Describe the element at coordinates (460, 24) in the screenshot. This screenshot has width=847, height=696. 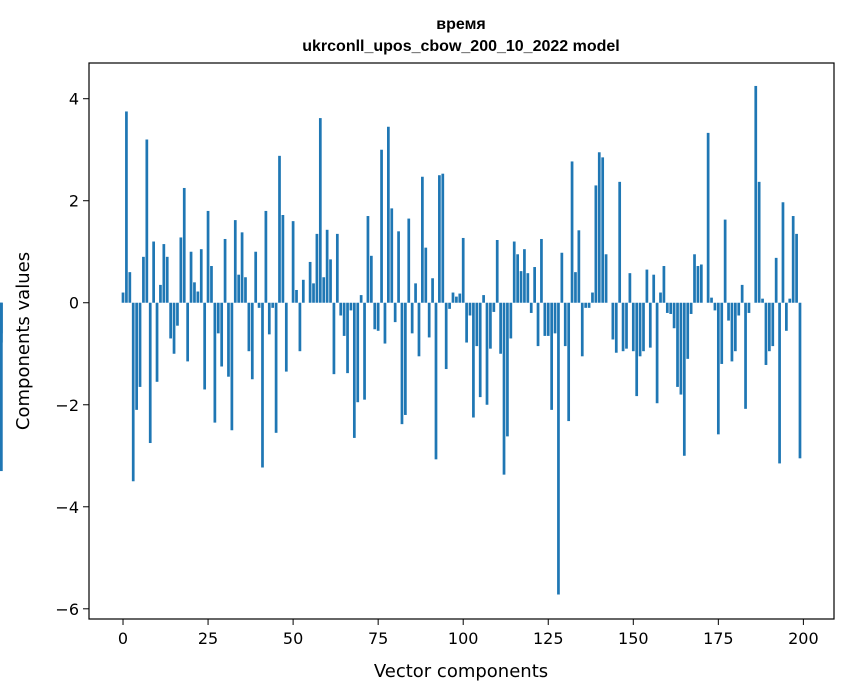
I see `chart-title-line-1: время` at that location.